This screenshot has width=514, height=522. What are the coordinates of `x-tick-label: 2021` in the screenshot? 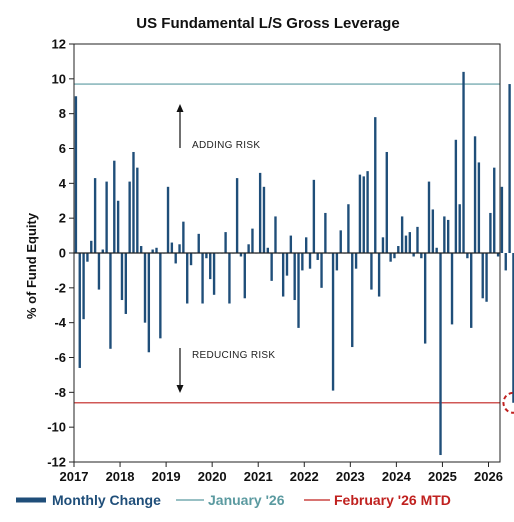 It's located at (258, 476).